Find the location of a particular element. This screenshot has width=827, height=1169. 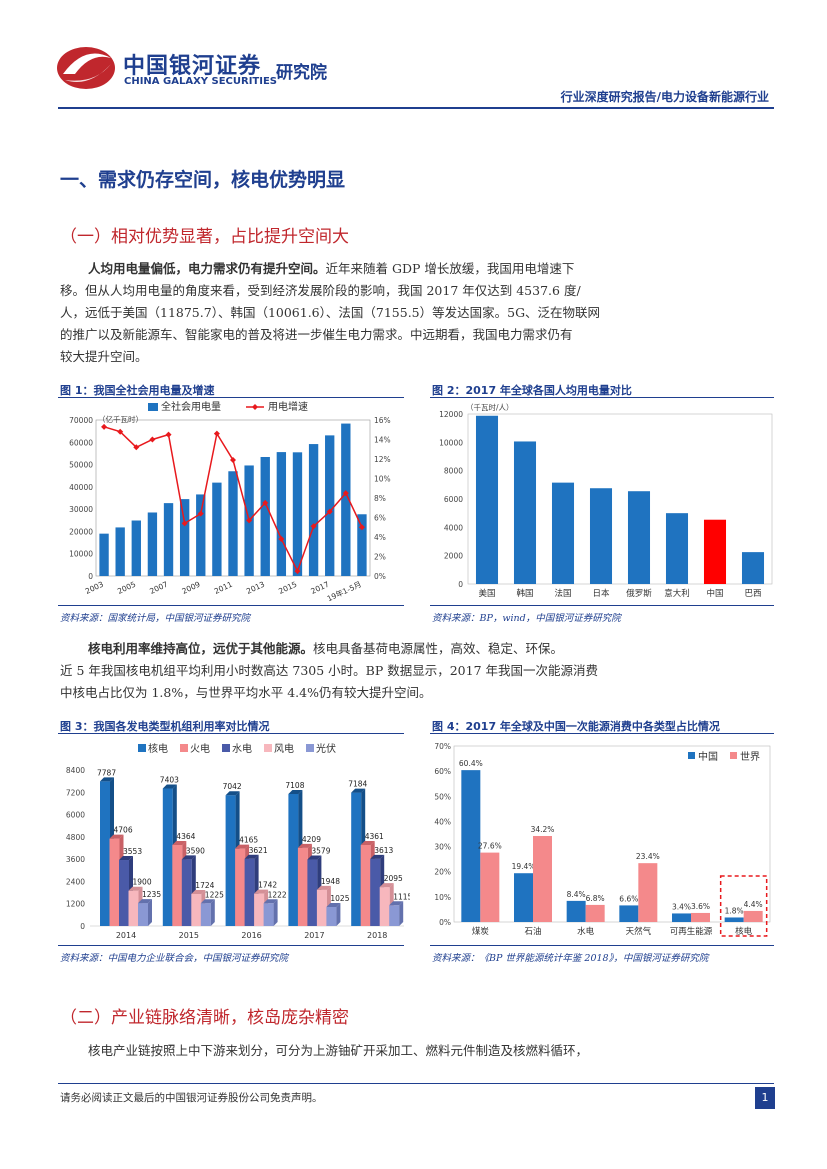

footer-rule is located at coordinates (416, 1083).